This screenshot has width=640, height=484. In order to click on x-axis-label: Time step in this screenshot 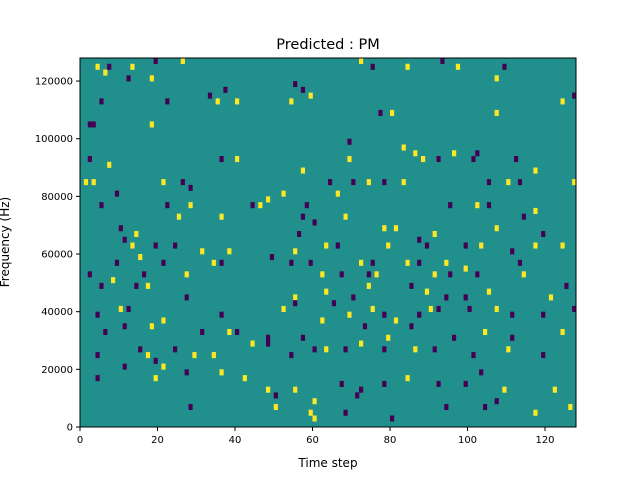, I will do `click(327, 463)`.